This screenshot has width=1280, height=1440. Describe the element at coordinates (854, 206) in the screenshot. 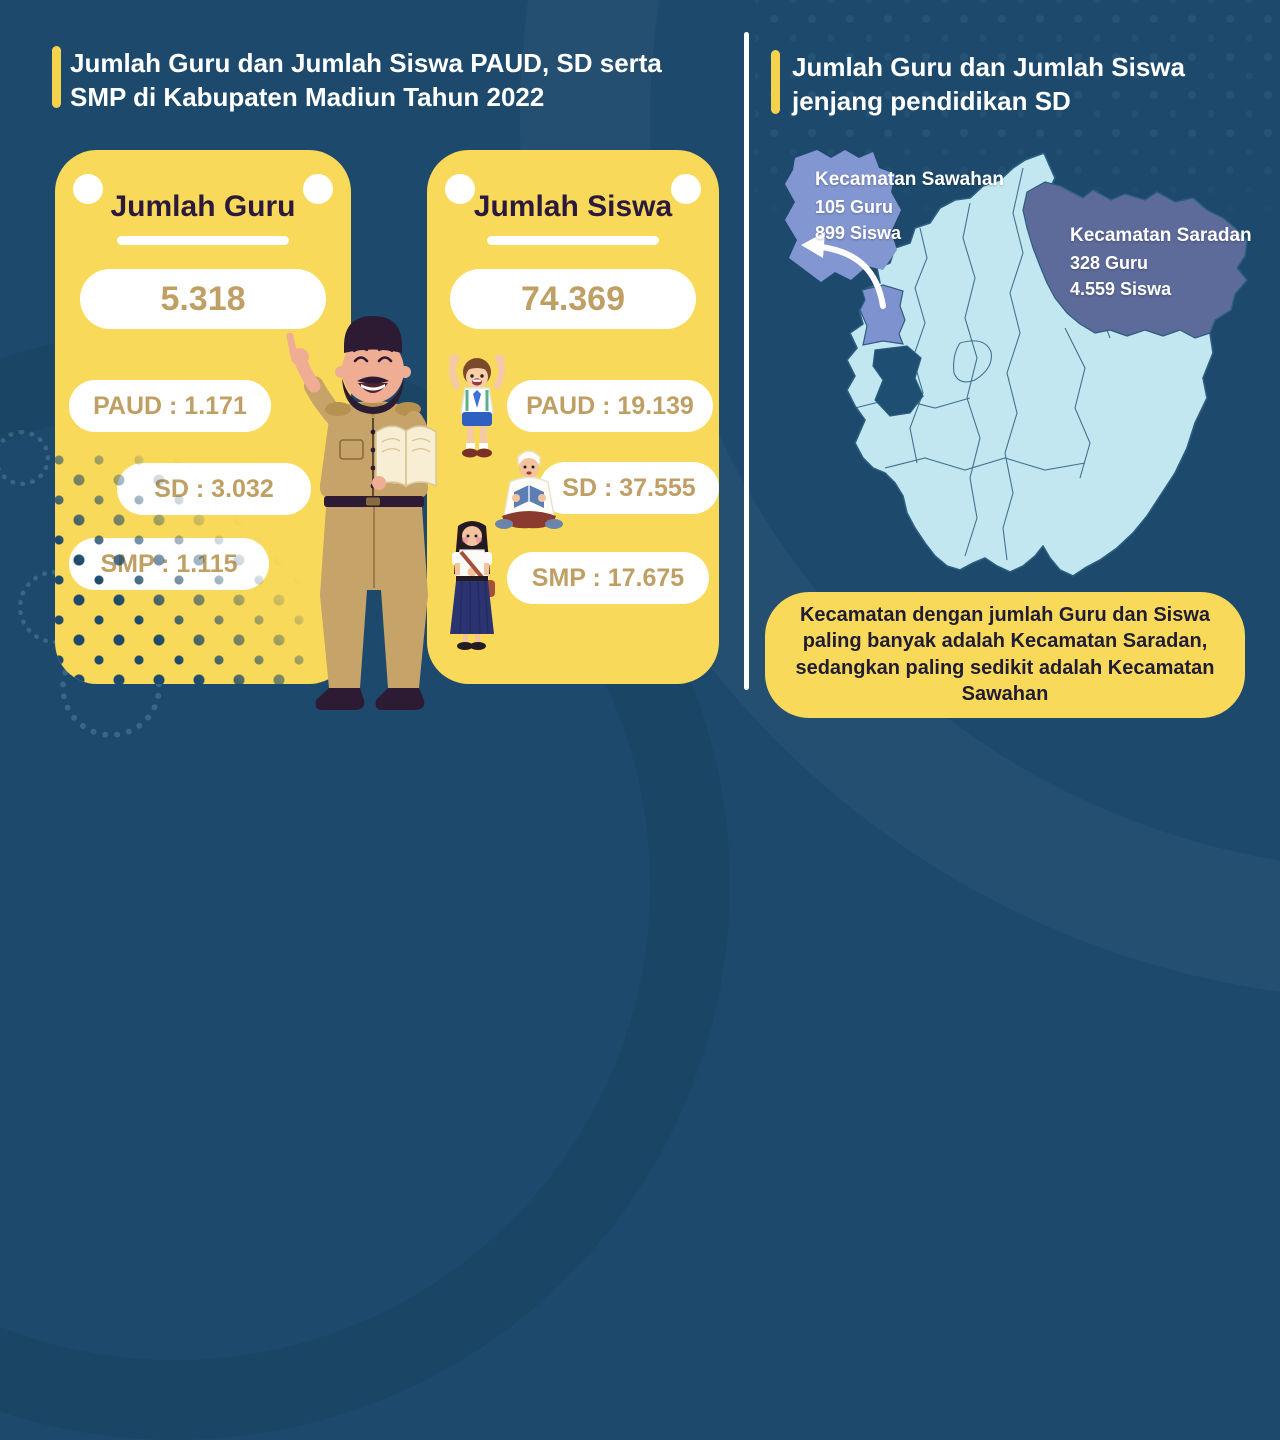

I see `sawahan-guru: 105 Guru` at that location.